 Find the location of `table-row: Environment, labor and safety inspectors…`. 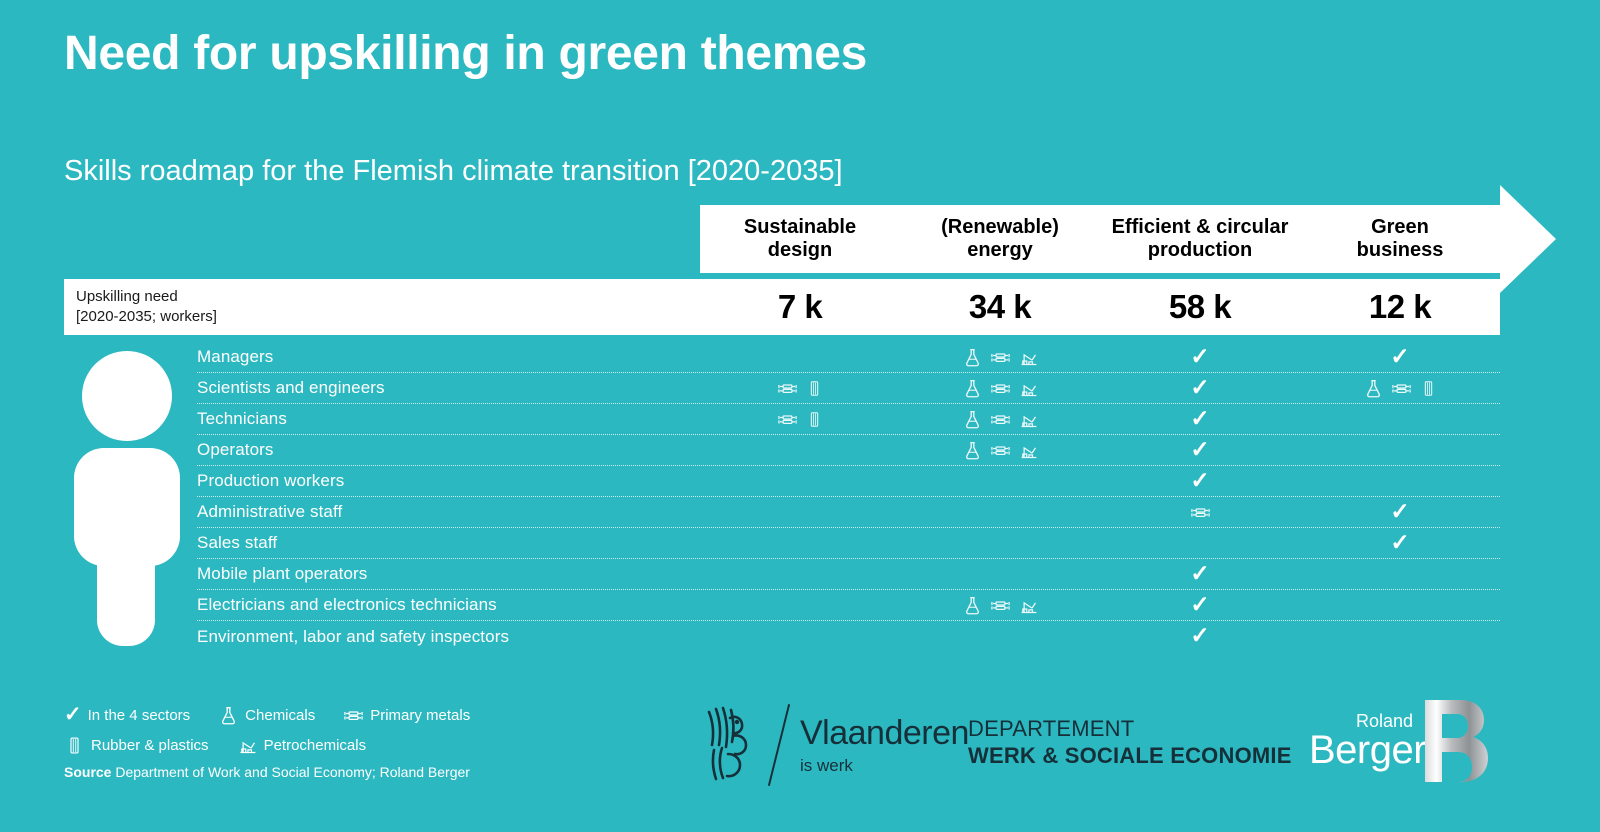

table-row: Environment, labor and safety inspectors… is located at coordinates (848, 636).